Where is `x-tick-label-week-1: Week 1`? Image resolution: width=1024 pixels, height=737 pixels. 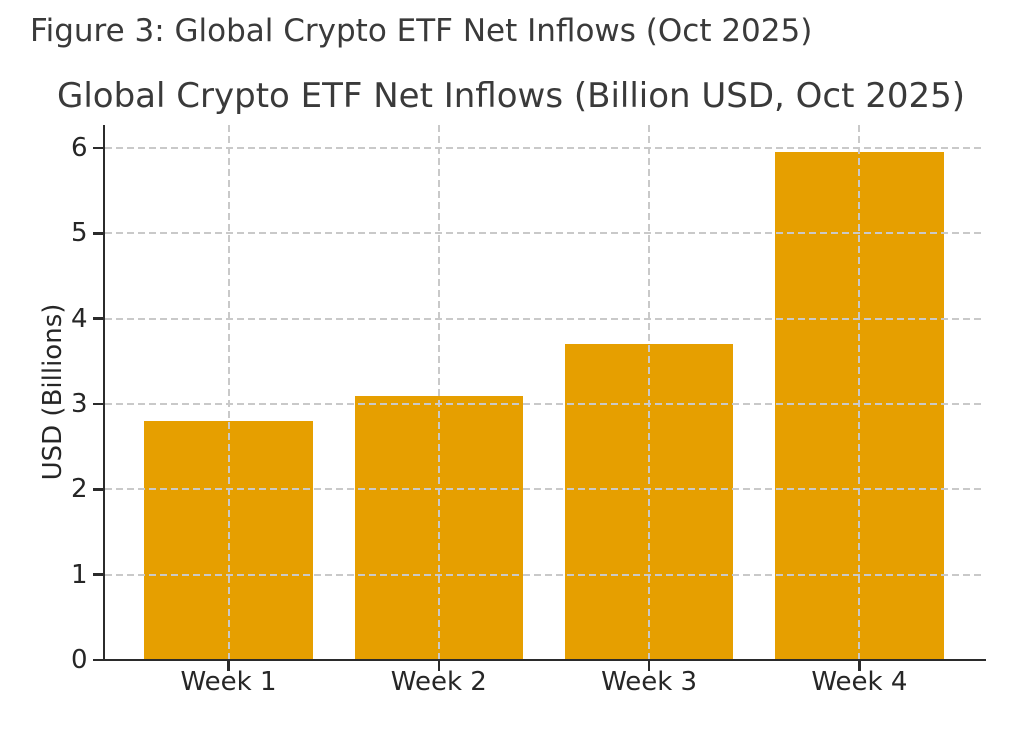 x-tick-label-week-1: Week 1 is located at coordinates (228, 682).